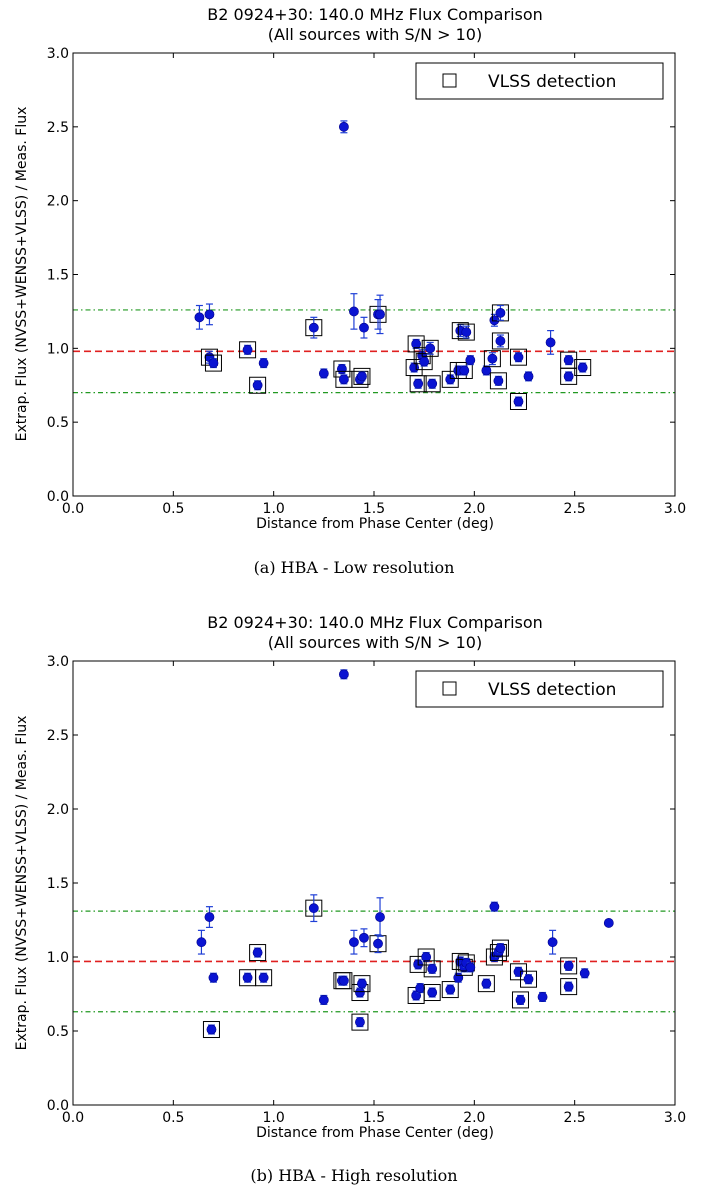 The width and height of the screenshot is (708, 1189). Describe the element at coordinates (374, 351) in the screenshot. I see `reference-lines` at that location.